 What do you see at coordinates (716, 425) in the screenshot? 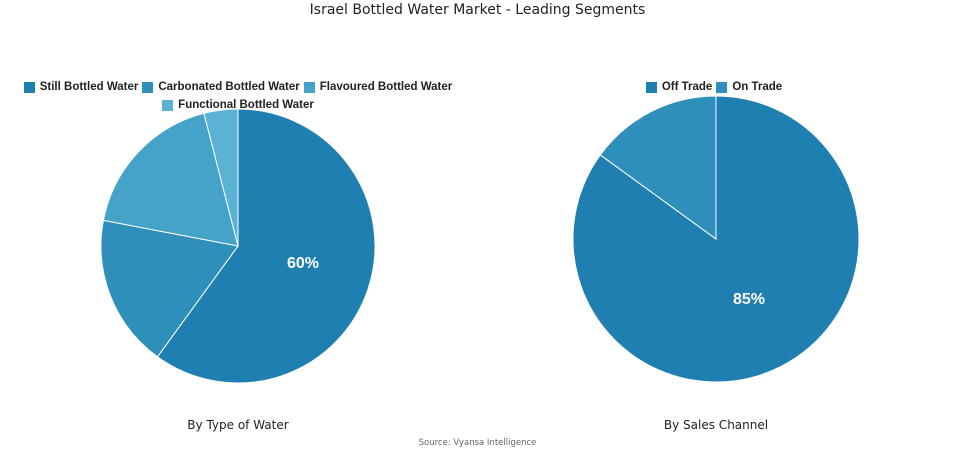
I see `caption-sales-channel: By Sales Channel` at bounding box center [716, 425].